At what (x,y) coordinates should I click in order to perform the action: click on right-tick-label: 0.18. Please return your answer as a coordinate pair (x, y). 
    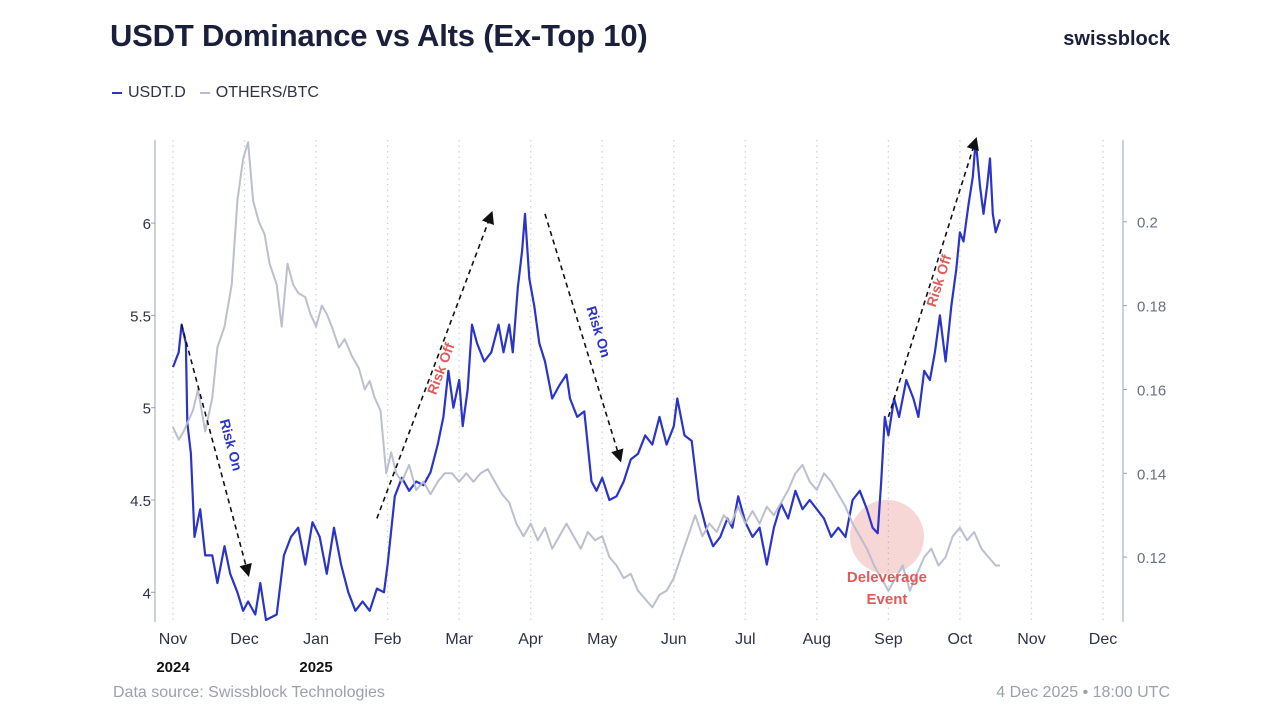
    Looking at the image, I should click on (1151, 307).